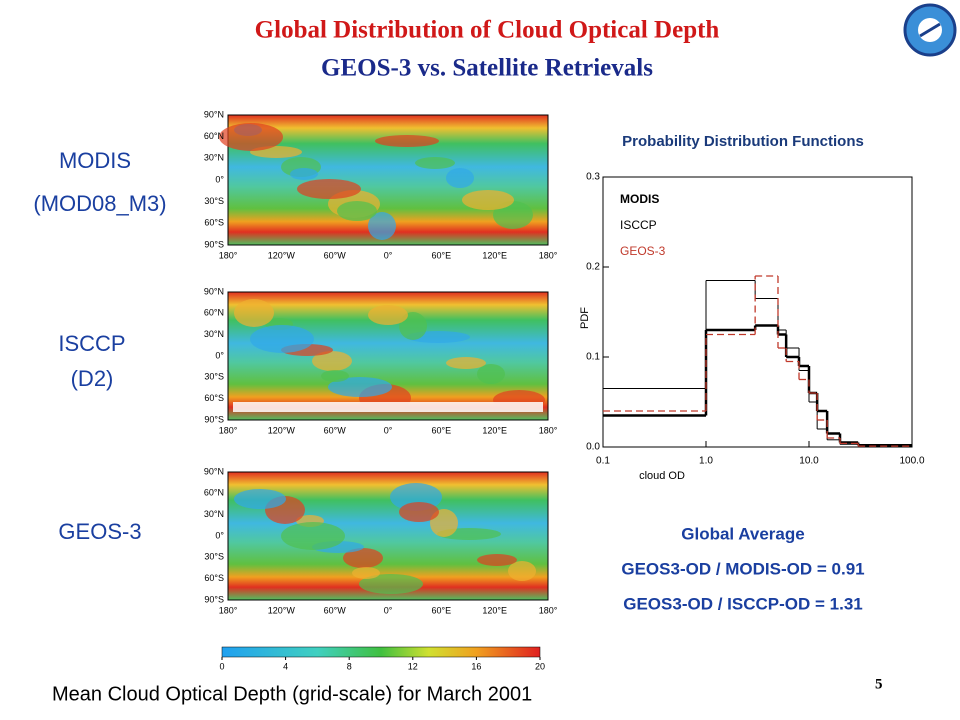 The width and height of the screenshot is (960, 720). What do you see at coordinates (99, 531) in the screenshot?
I see `map-label: GEOS-3` at bounding box center [99, 531].